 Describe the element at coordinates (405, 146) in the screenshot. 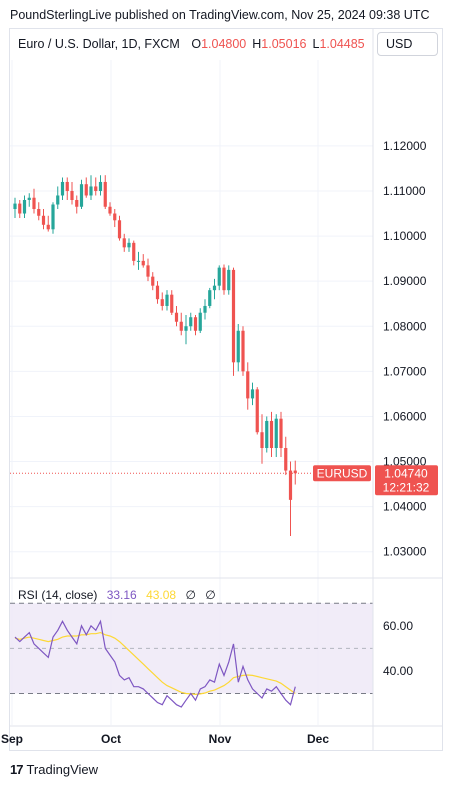

I see `price-tick-label: 1.12000` at that location.